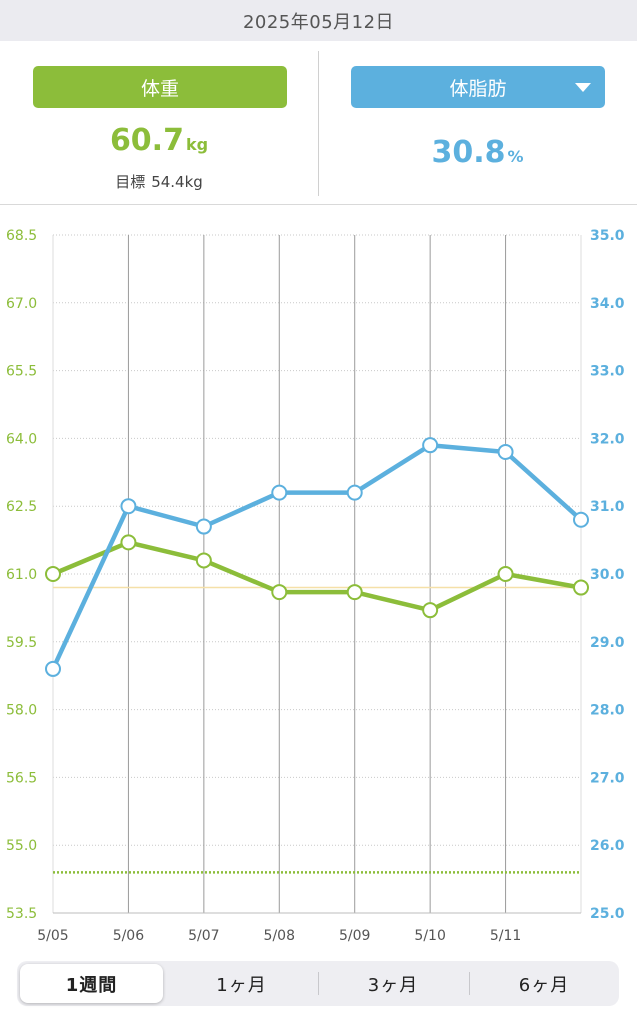 This screenshot has width=637, height=1024. Describe the element at coordinates (146, 140) in the screenshot. I see `weight-number: 60.7` at that location.